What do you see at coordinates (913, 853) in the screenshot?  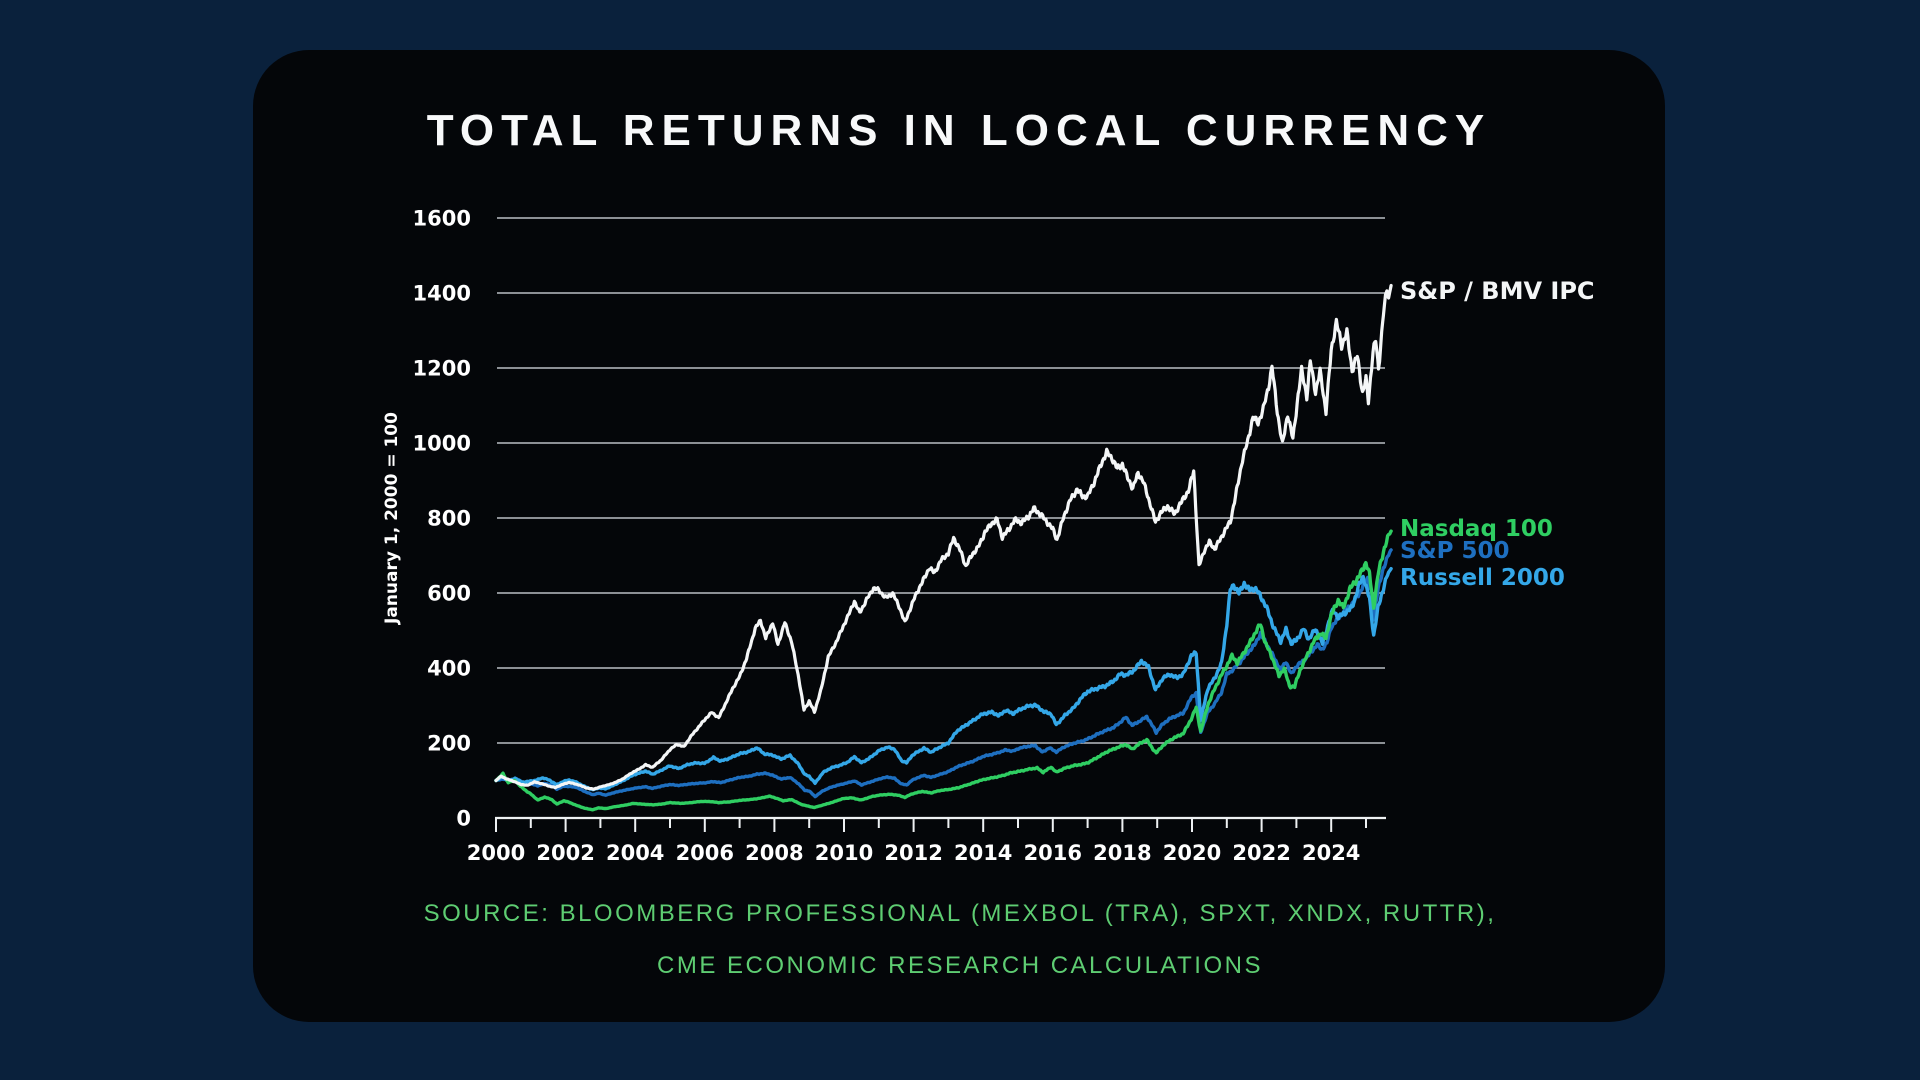 I see `x-tick-label-2012: 2012` at bounding box center [913, 853].